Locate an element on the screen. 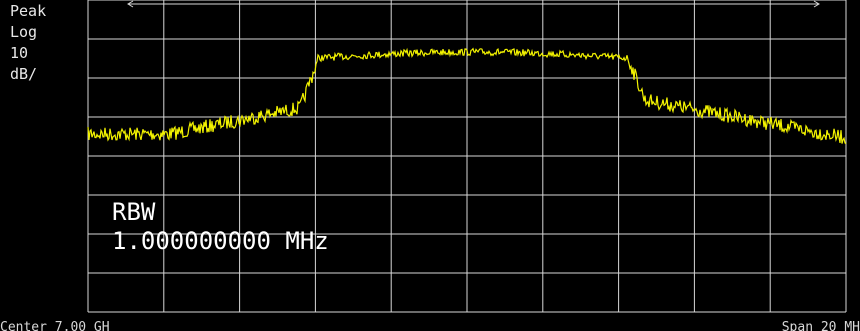 Image resolution: width=860 pixels, height=331 pixels. amplitude-readout: Peak Log 10 dB/ is located at coordinates (39, 165).